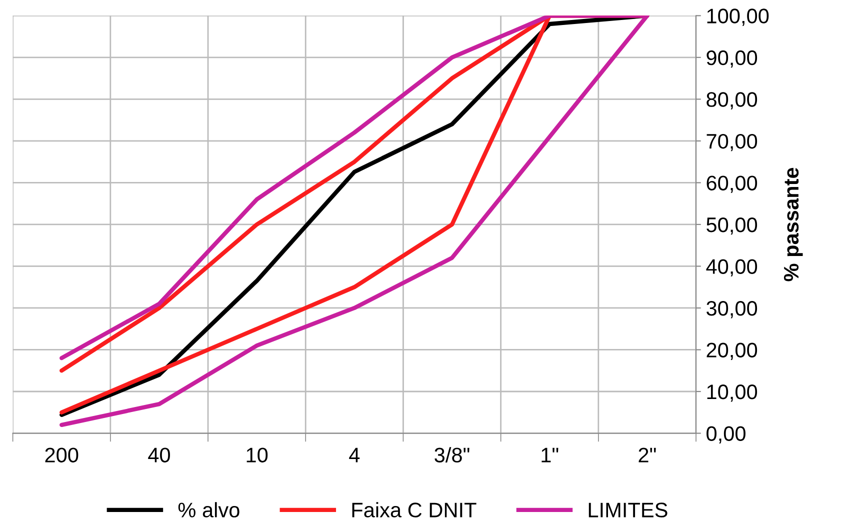 The image size is (854, 522). I want to click on y-tick-label: 50,00, so click(732, 226).